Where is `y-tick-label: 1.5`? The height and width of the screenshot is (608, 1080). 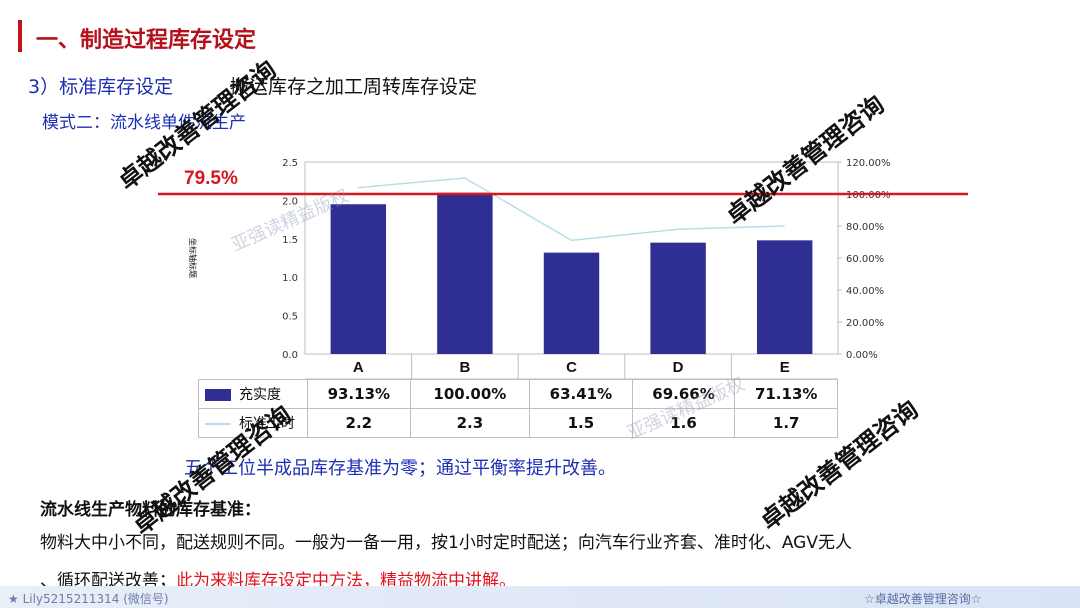
y-tick-label: 1.5 is located at coordinates (290, 240).